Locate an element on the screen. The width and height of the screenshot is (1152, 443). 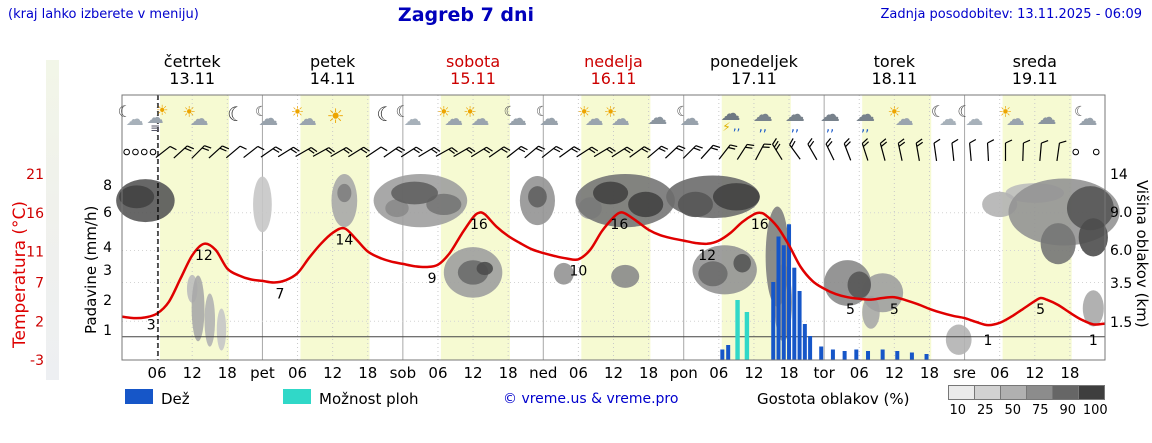
day-date: 13.11 is located at coordinates (192, 78).